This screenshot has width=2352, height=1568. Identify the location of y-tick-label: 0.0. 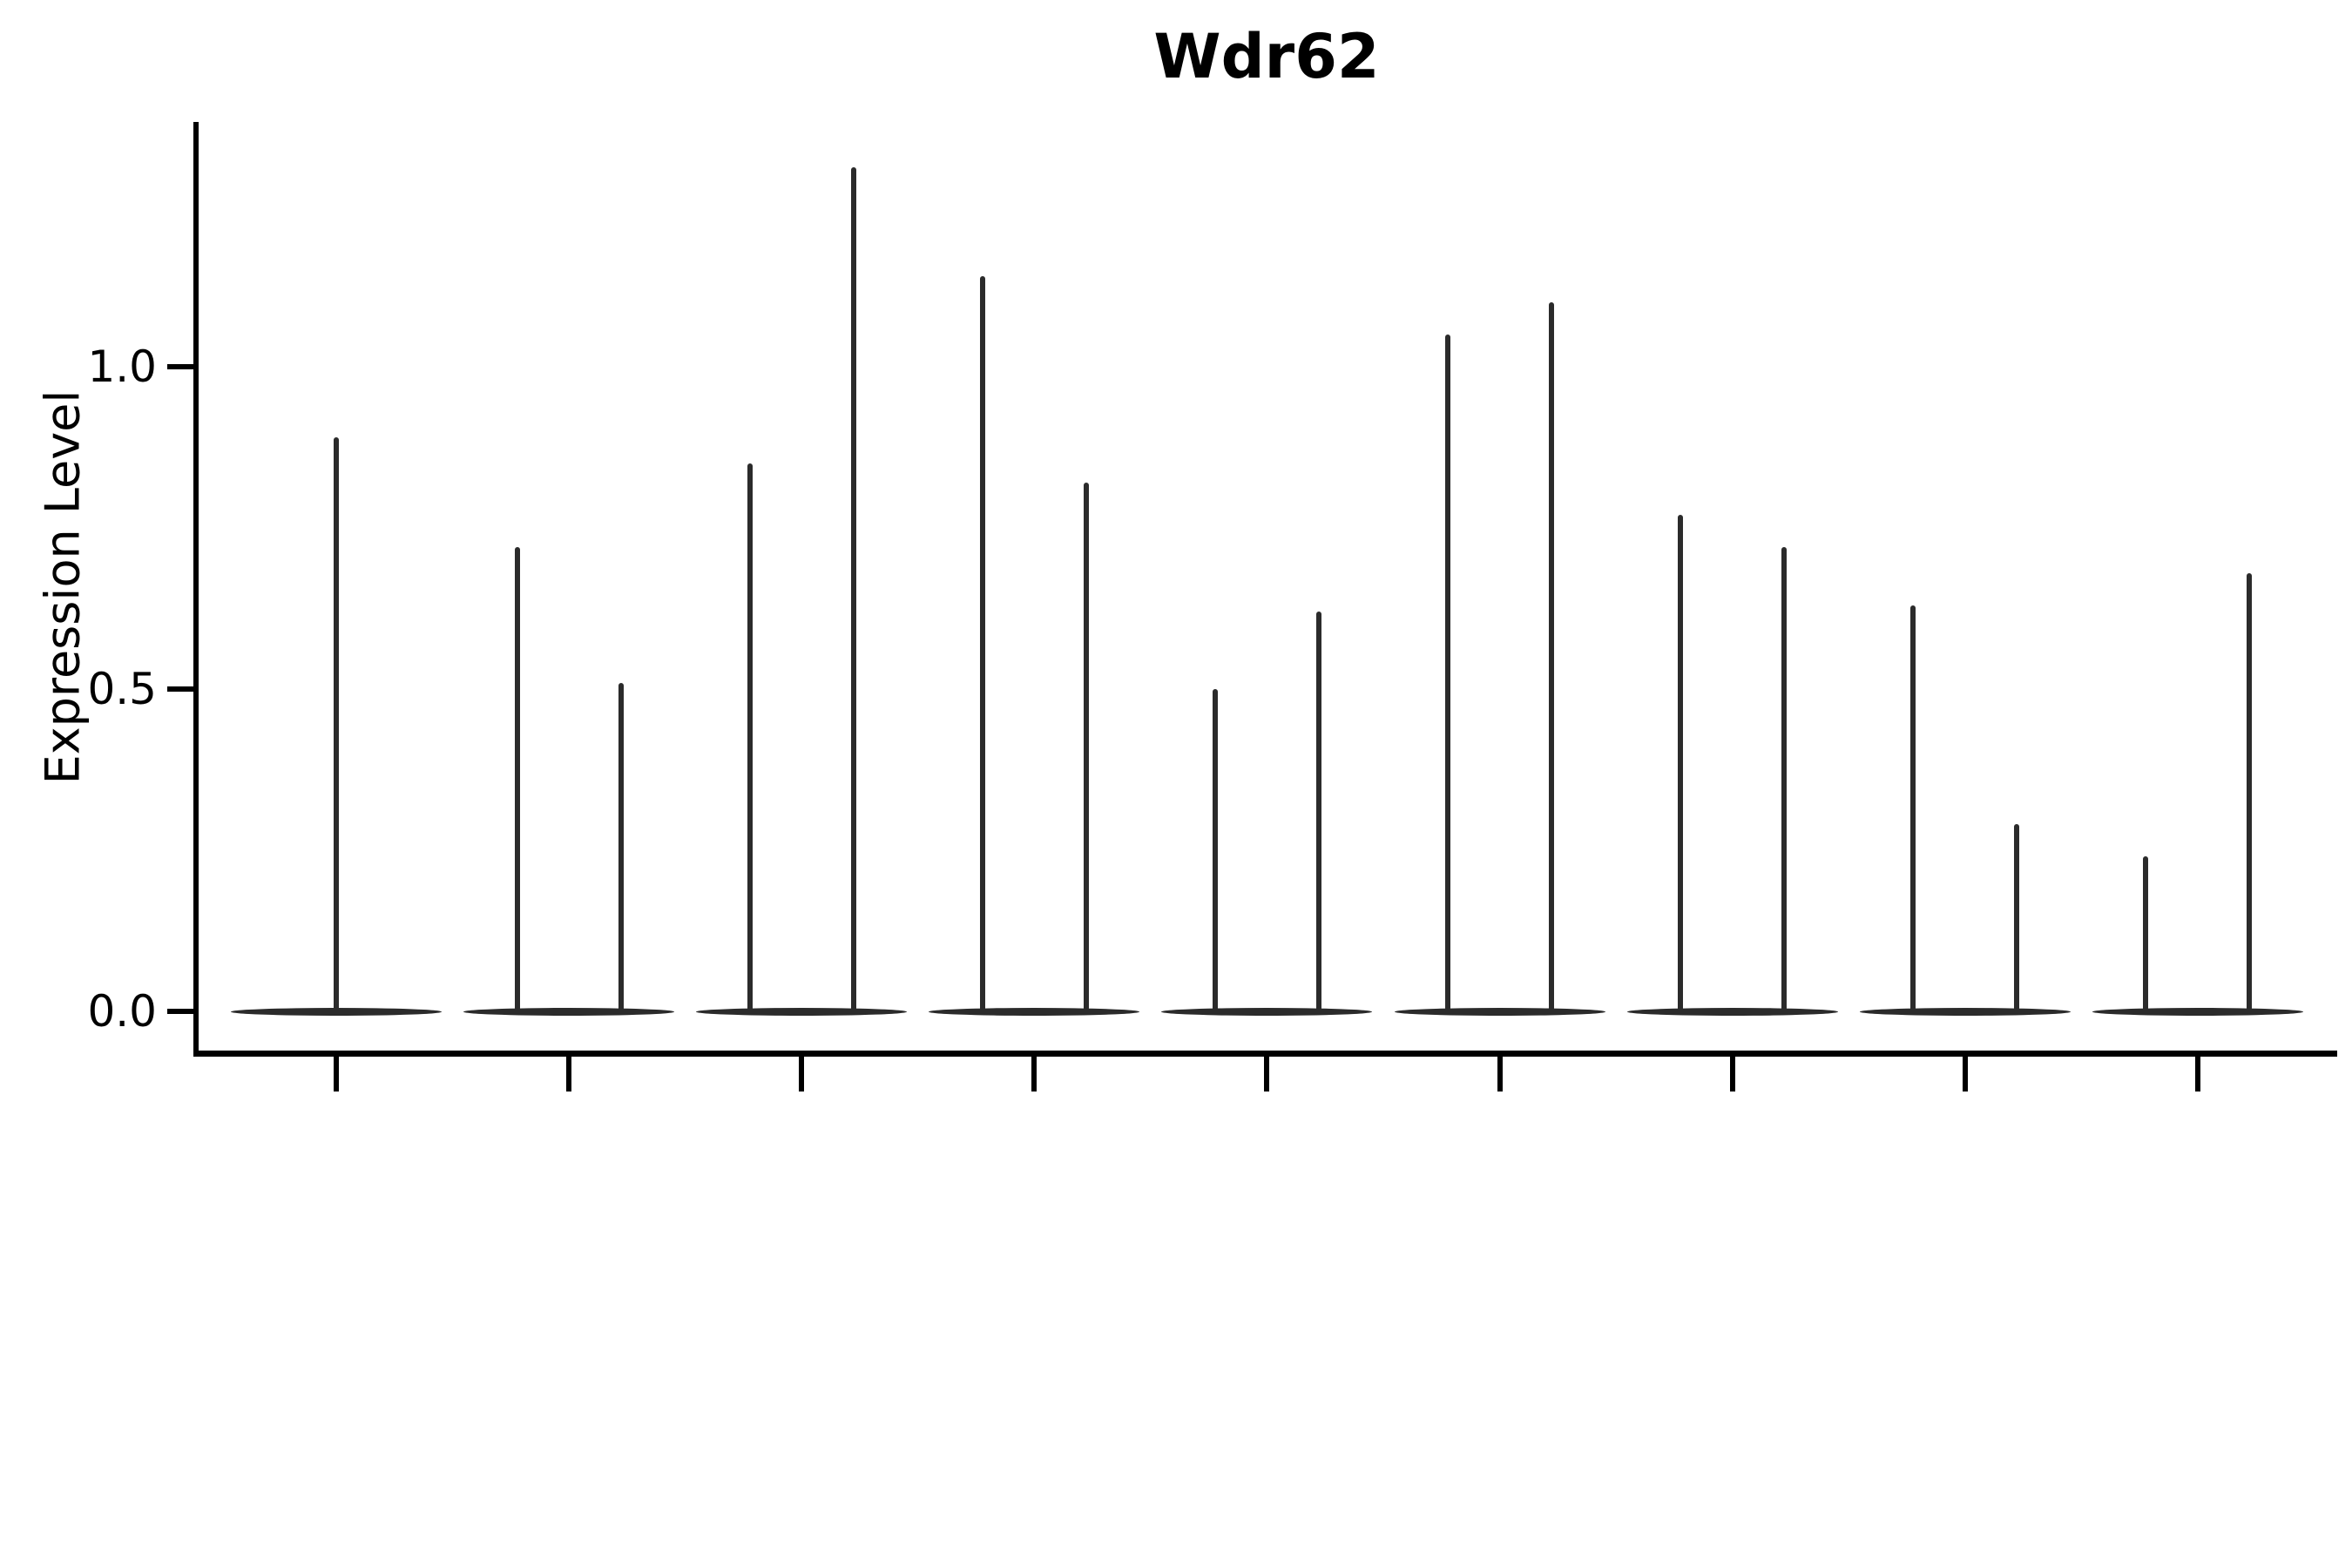
(122, 1012).